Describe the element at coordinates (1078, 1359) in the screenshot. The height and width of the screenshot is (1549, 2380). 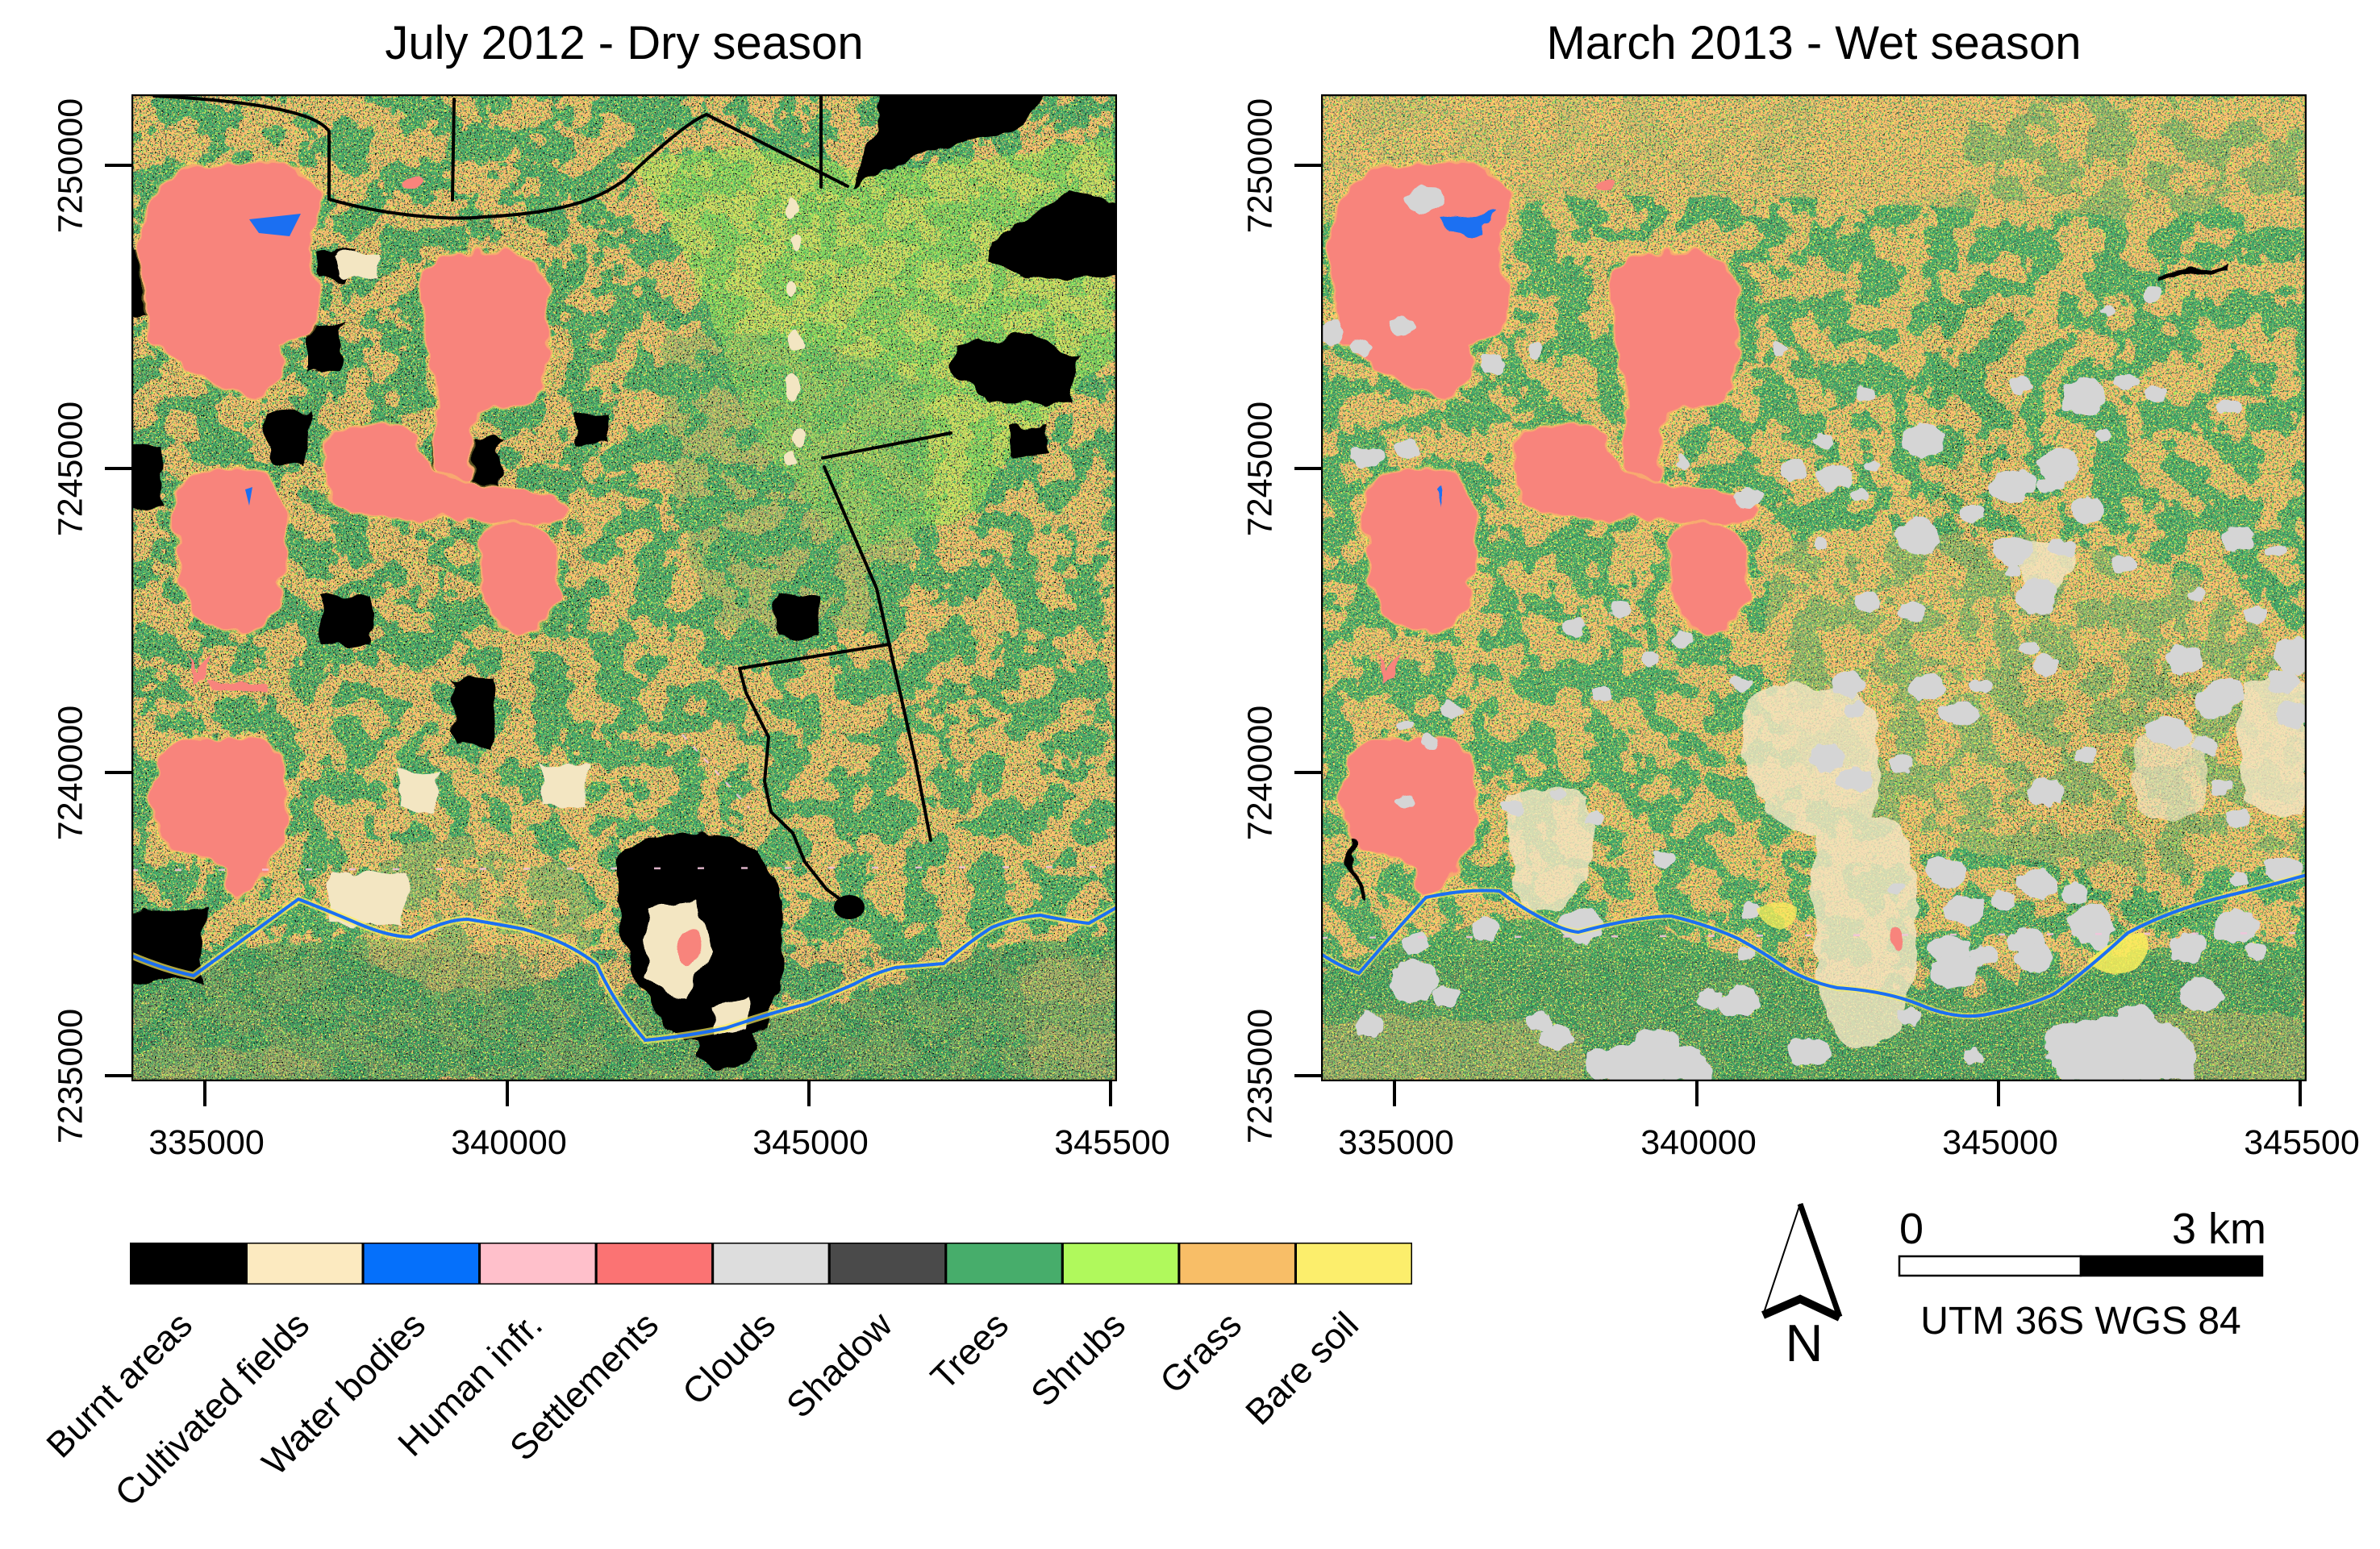
I see `svg-text: Shrubs` at that location.